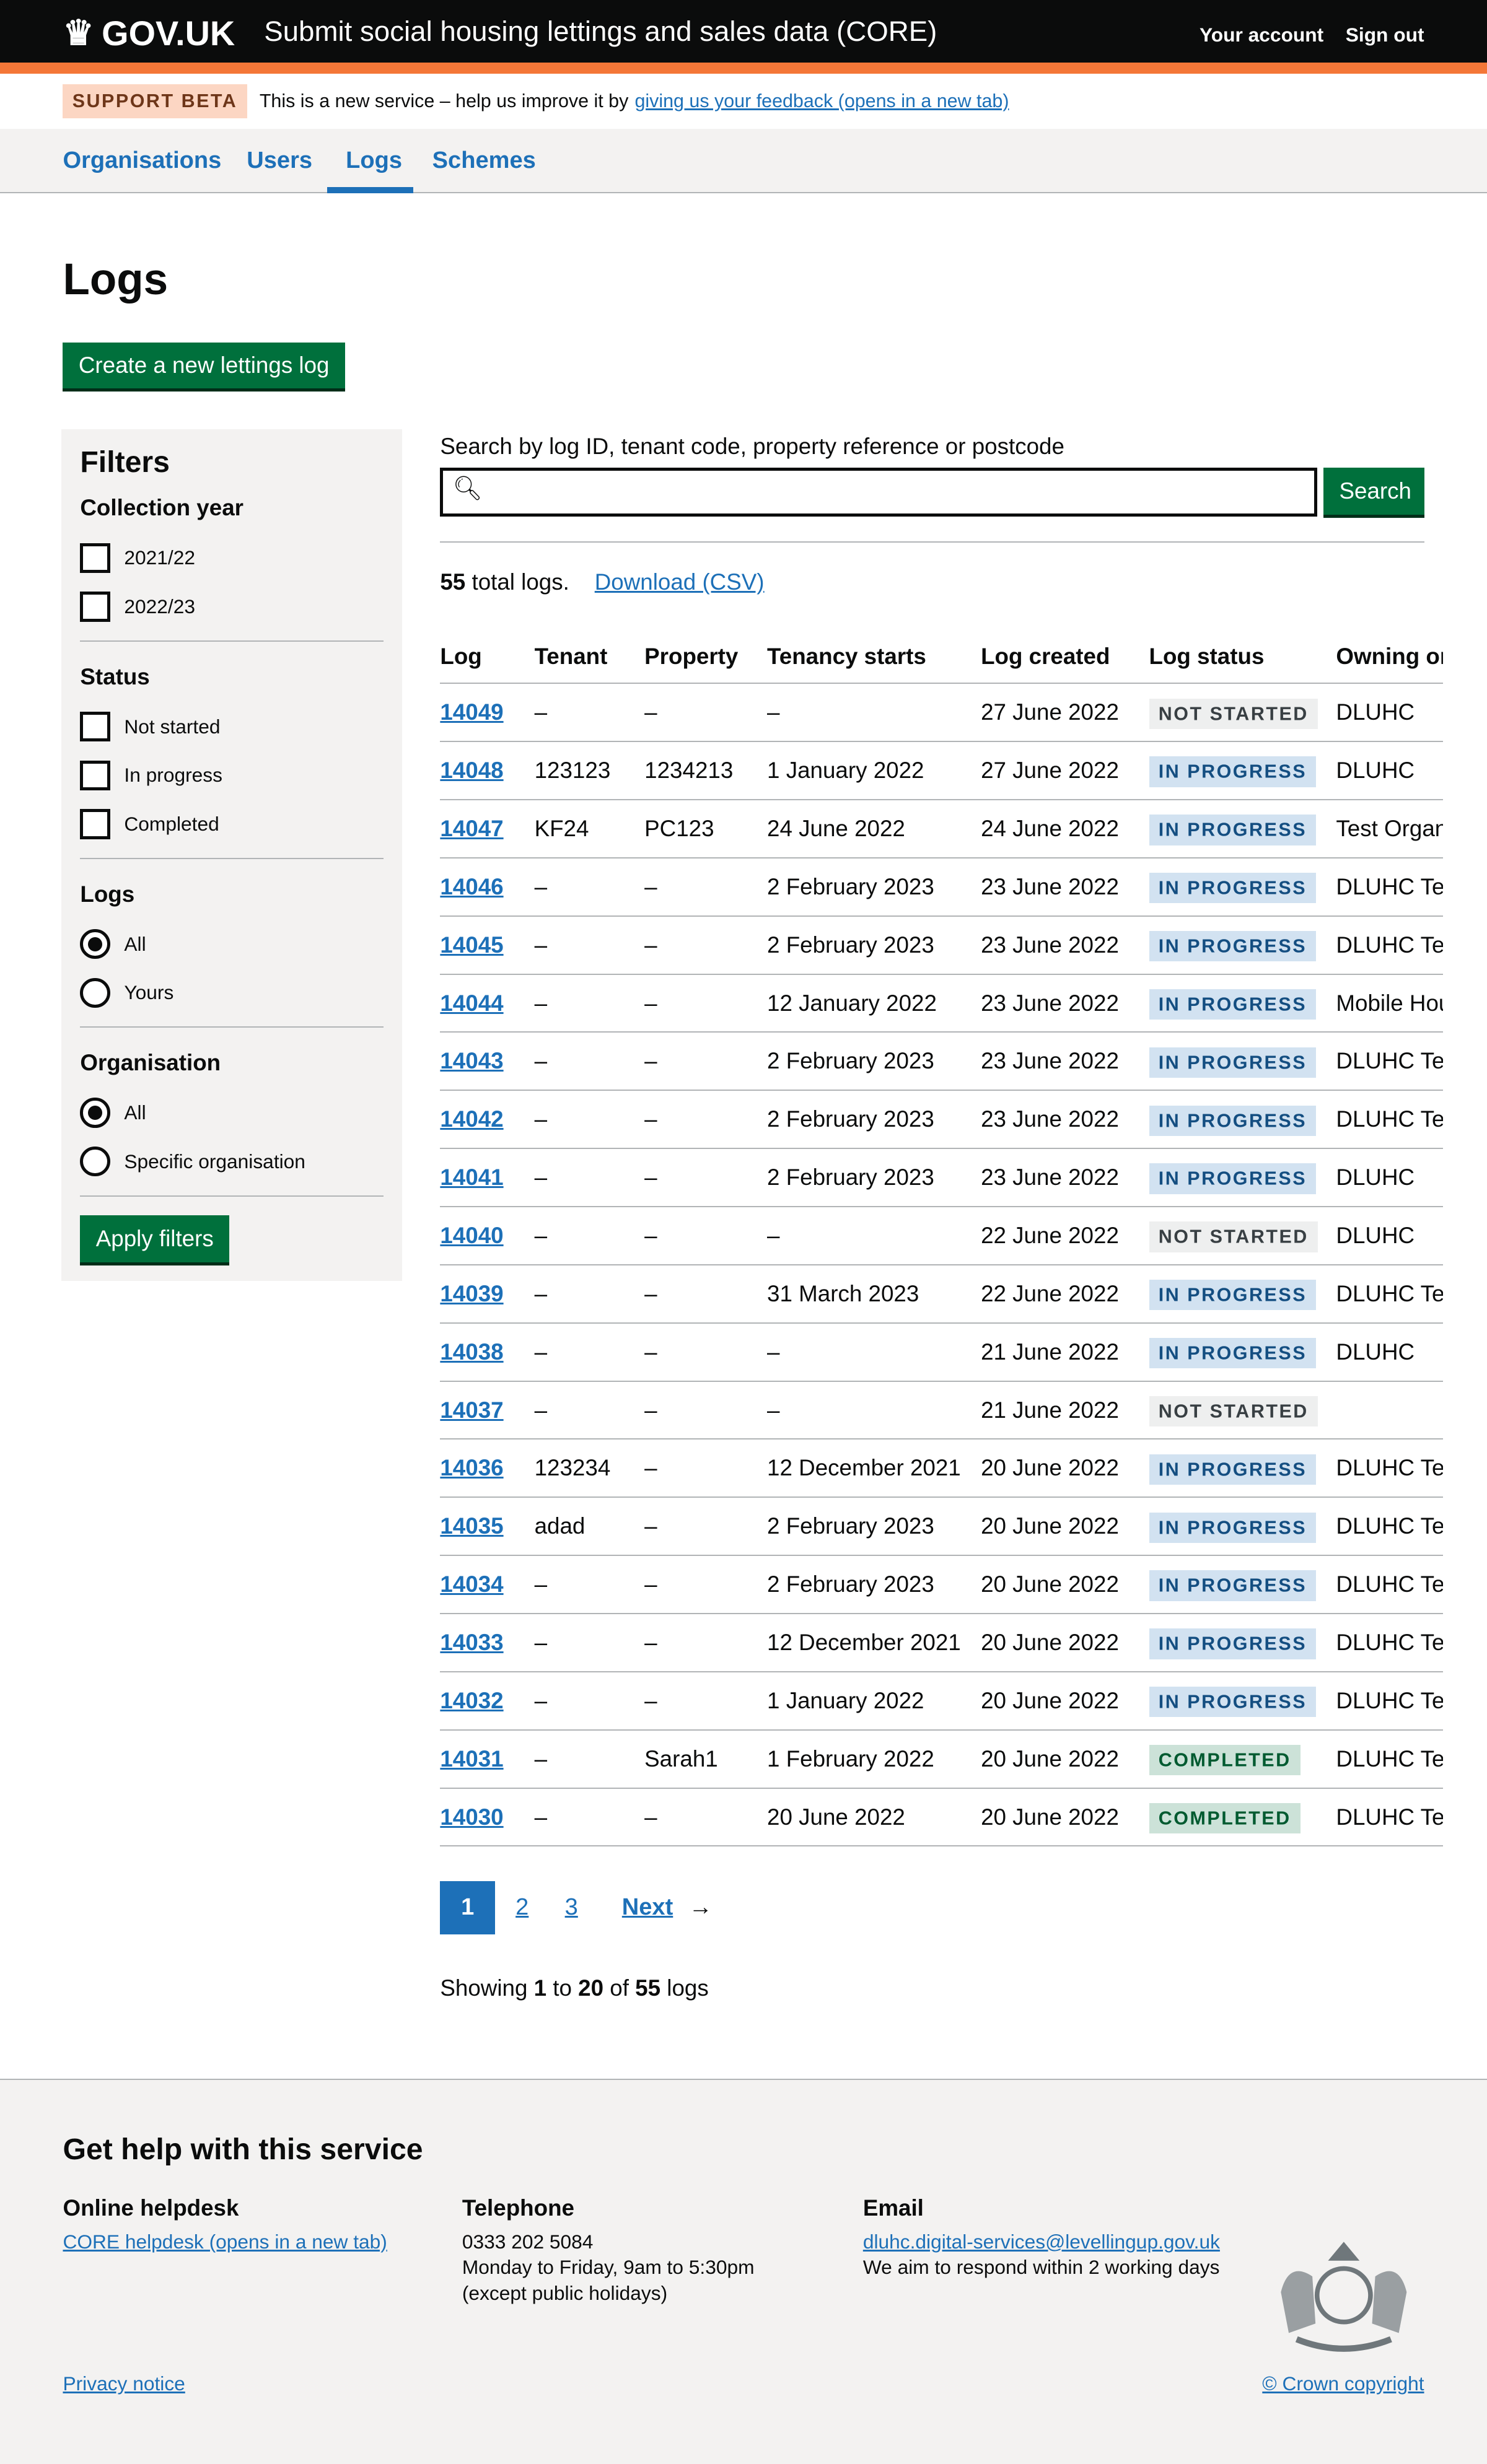 This screenshot has width=1487, height=2464. What do you see at coordinates (232, 726) in the screenshot?
I see `checkbox-not-started: Not started` at bounding box center [232, 726].